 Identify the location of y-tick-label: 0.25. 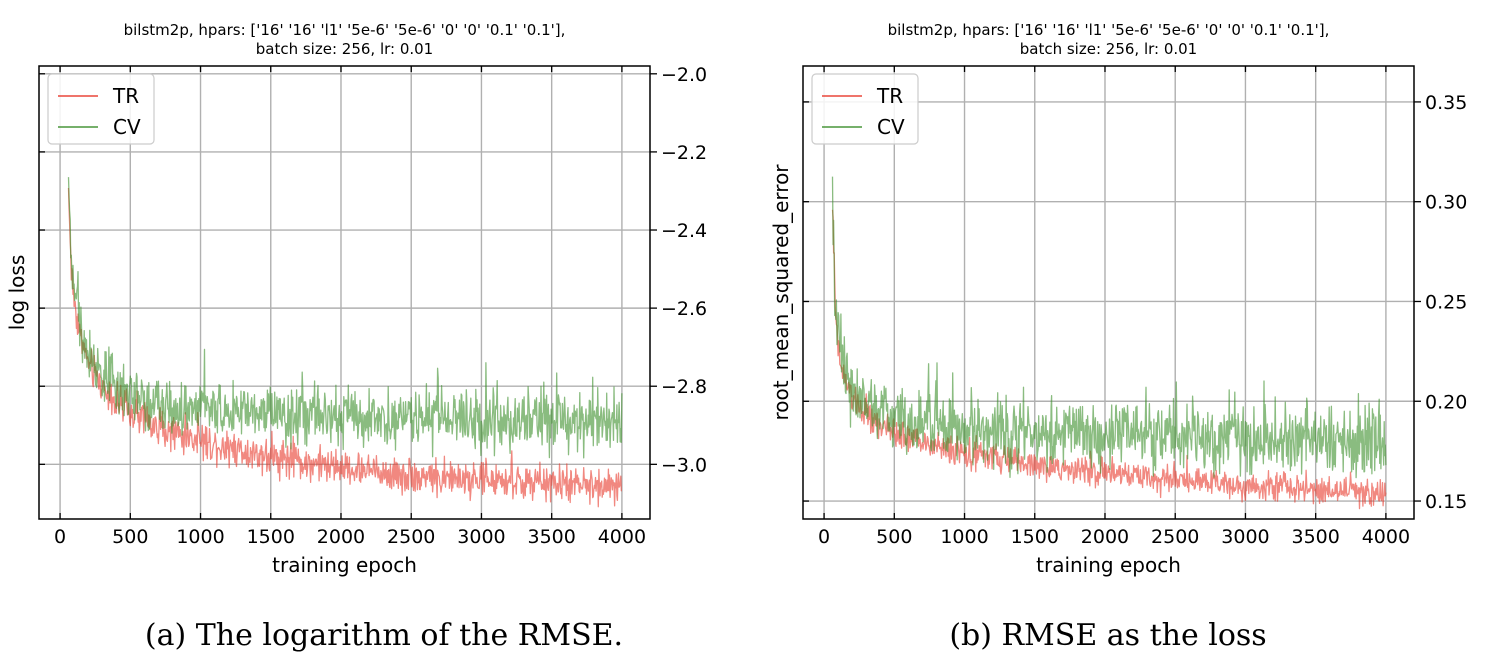
(1446, 302).